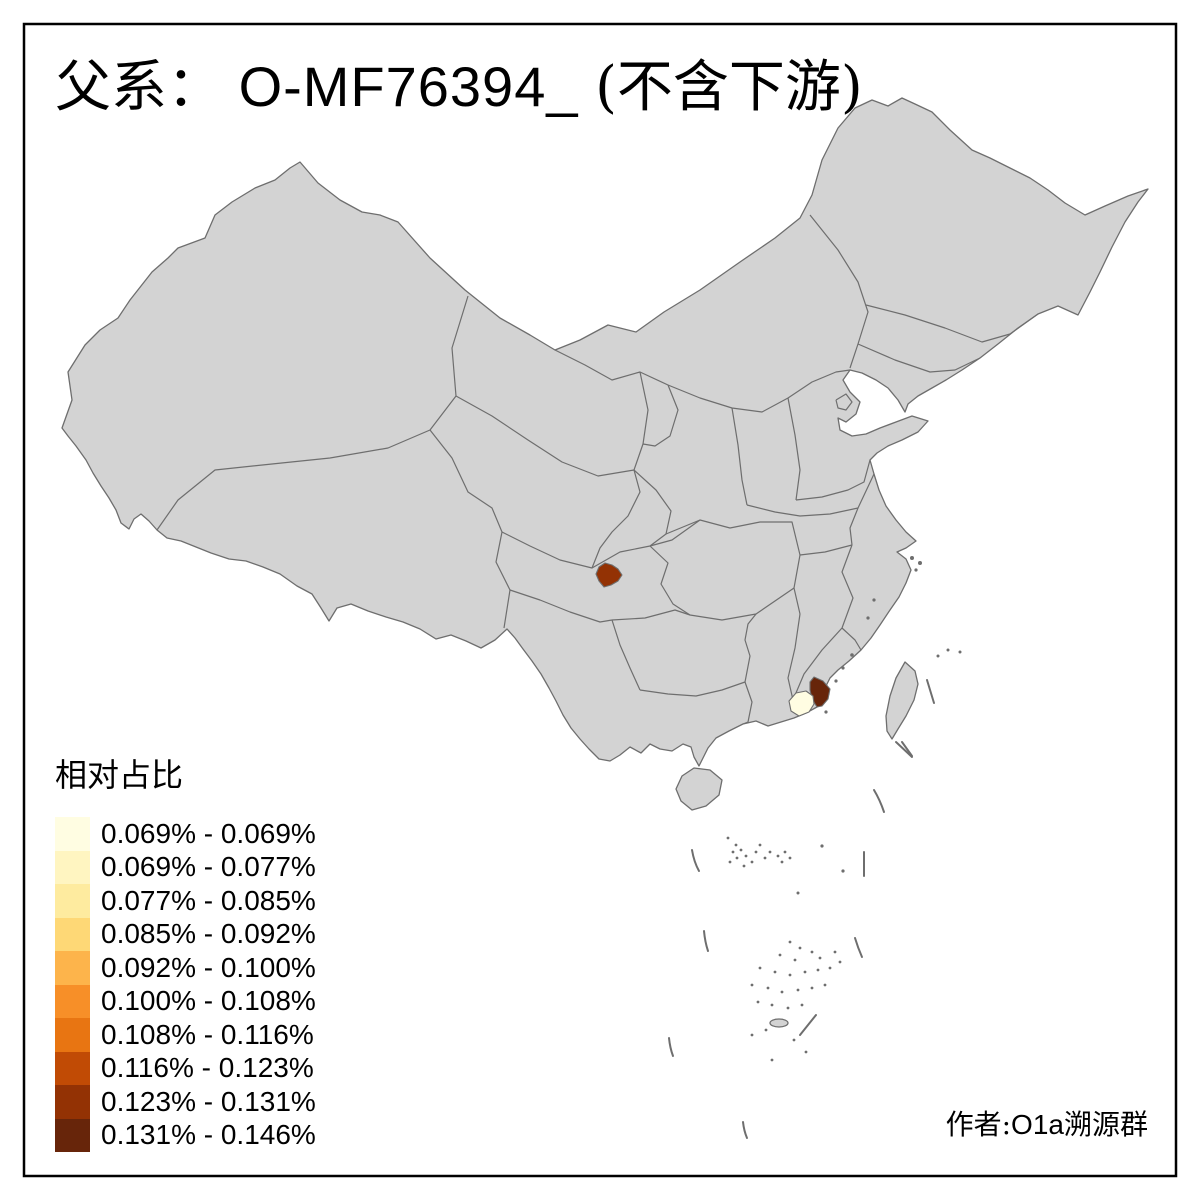 The width and height of the screenshot is (1200, 1200). Describe the element at coordinates (208, 900) in the screenshot. I see `legend-label: 0.077% - 0.085%` at that location.